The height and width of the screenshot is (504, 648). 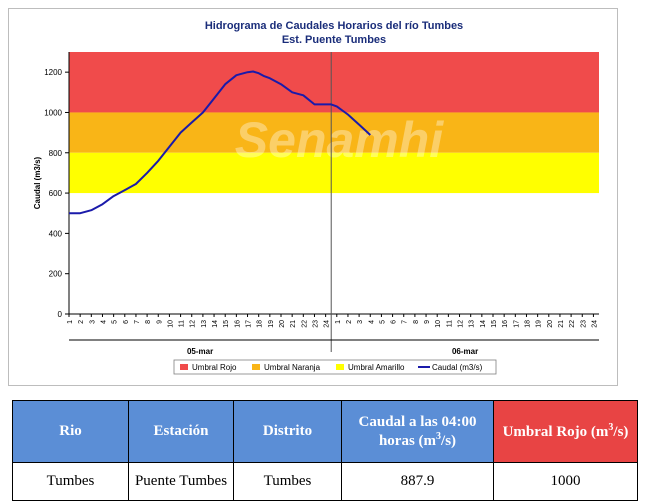 What do you see at coordinates (181, 431) in the screenshot?
I see `header-estacion: Estación` at bounding box center [181, 431].